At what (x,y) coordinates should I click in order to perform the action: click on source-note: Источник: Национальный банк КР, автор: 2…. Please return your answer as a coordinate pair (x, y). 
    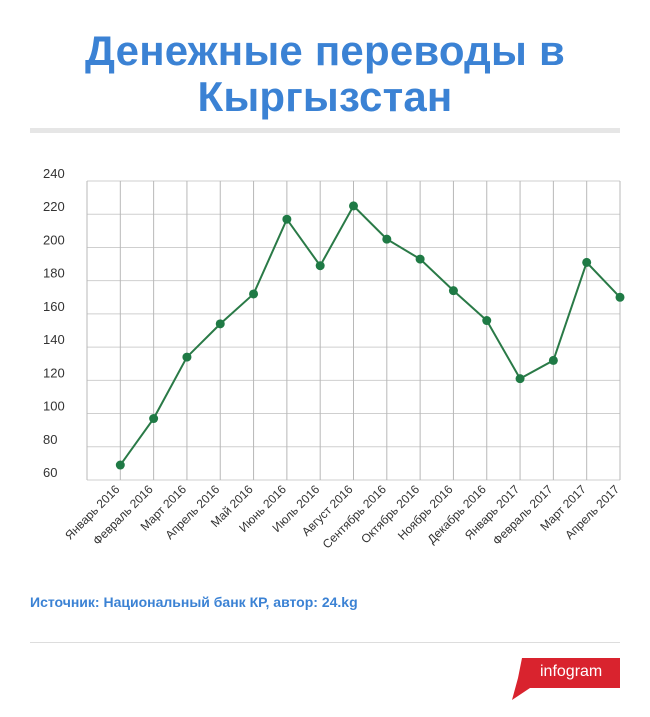
    Looking at the image, I should click on (194, 602).